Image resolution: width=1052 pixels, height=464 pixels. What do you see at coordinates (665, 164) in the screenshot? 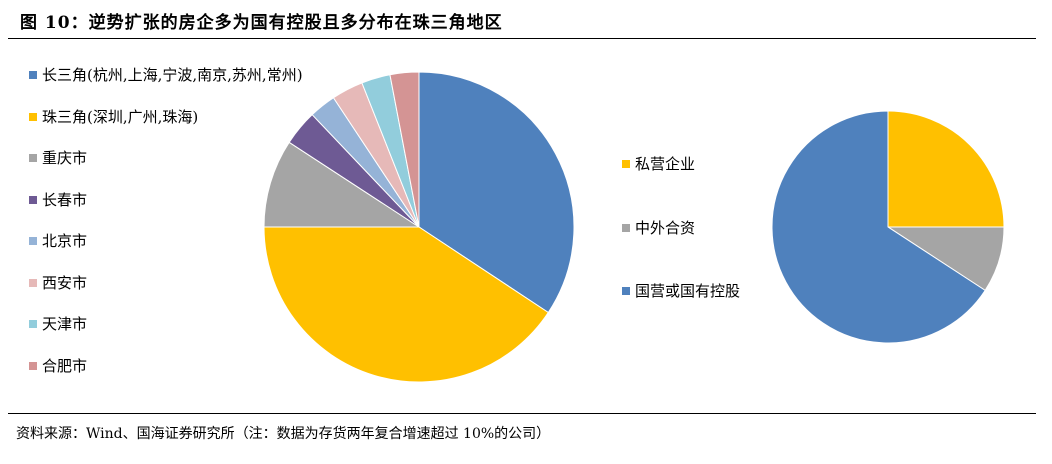
I see `legend-label: 私营企业` at bounding box center [665, 164].